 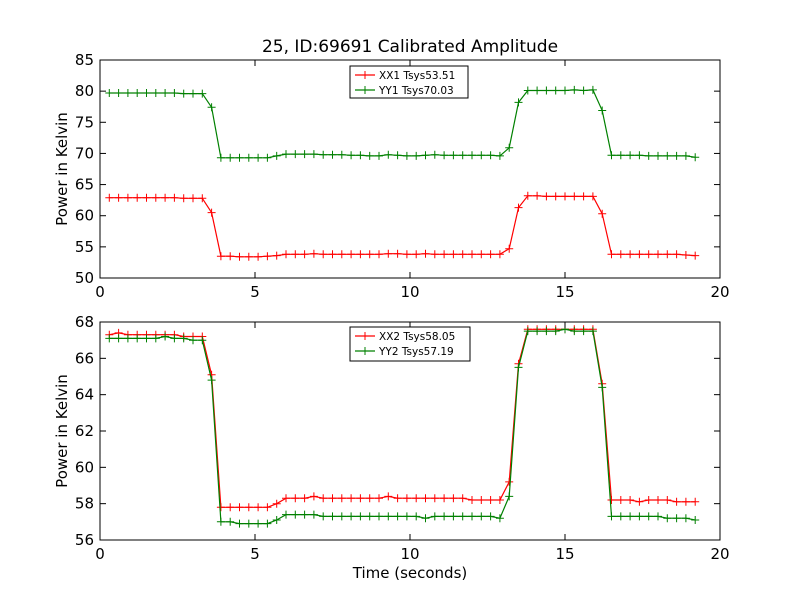 I want to click on y-tick-label: 64, so click(x=84, y=395).